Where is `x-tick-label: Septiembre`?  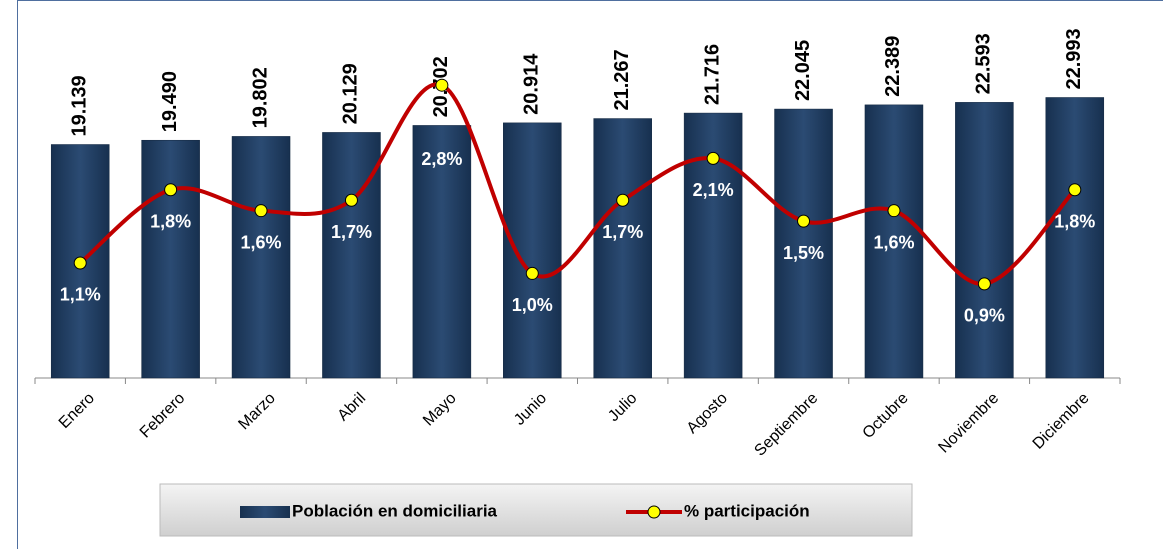 x-tick-label: Septiembre is located at coordinates (786, 425).